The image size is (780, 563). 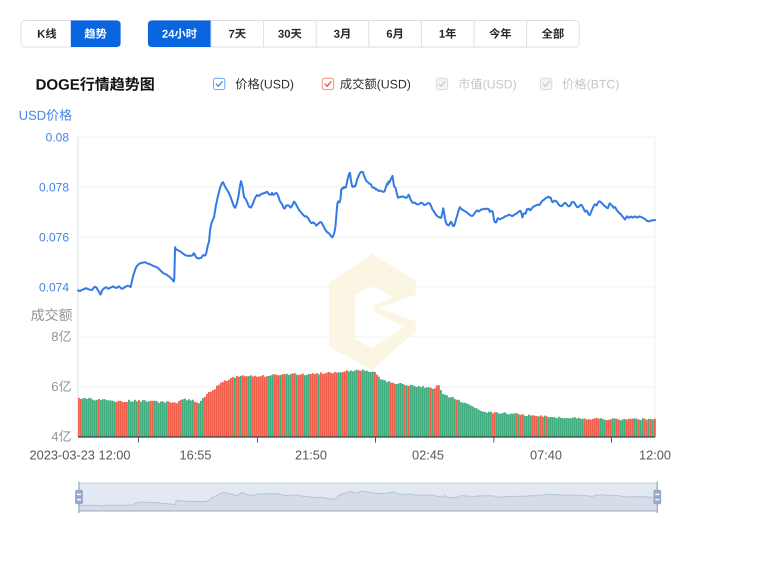 What do you see at coordinates (54, 187) in the screenshot?
I see `svg-text: 0.078` at bounding box center [54, 187].